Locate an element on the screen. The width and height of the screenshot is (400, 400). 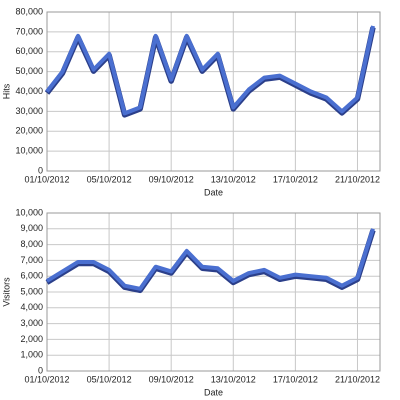
y-tick-label: 40,000 is located at coordinates (29, 91).